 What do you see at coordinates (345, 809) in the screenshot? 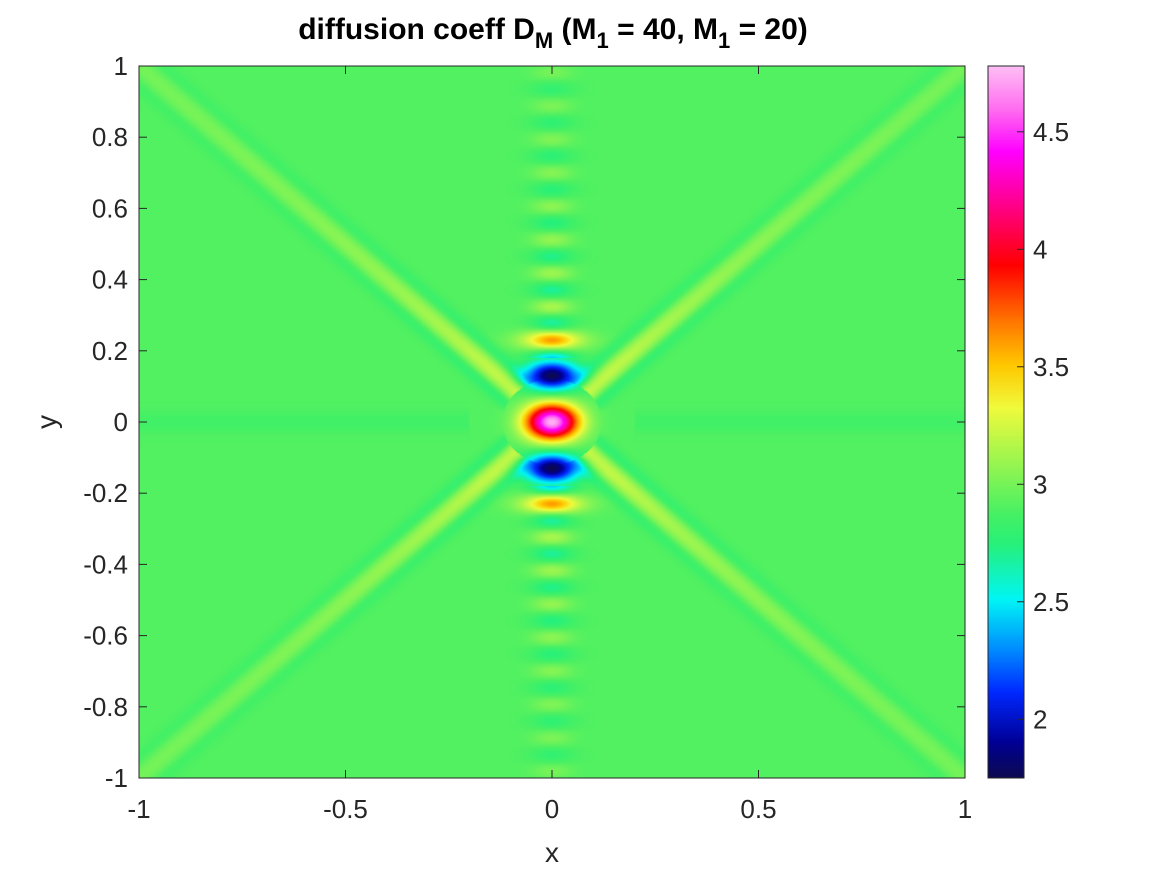
I see `x-tick-label: -0.5` at bounding box center [345, 809].